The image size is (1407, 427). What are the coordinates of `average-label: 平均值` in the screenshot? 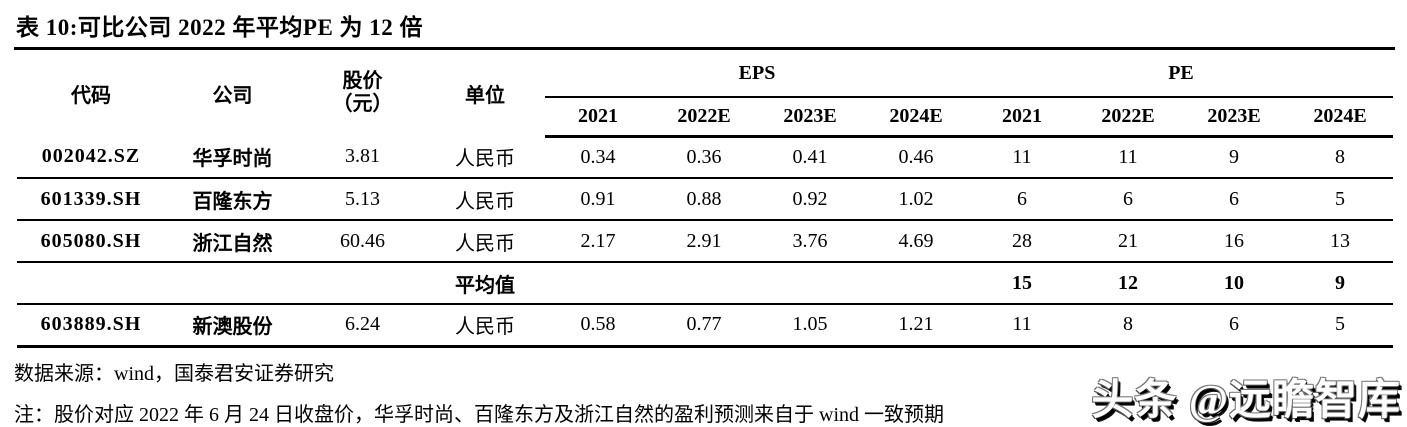 It's located at (485, 283).